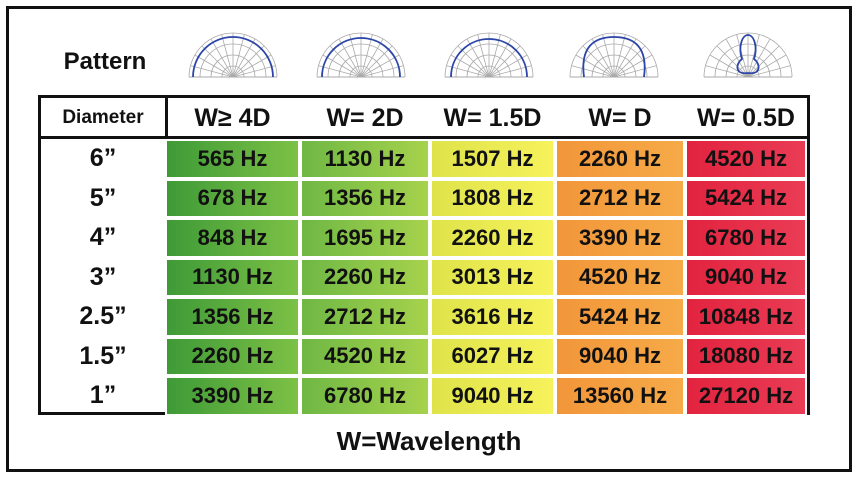 This screenshot has width=858, height=478. I want to click on frequency-cell: 1808 Hz, so click(492, 198).